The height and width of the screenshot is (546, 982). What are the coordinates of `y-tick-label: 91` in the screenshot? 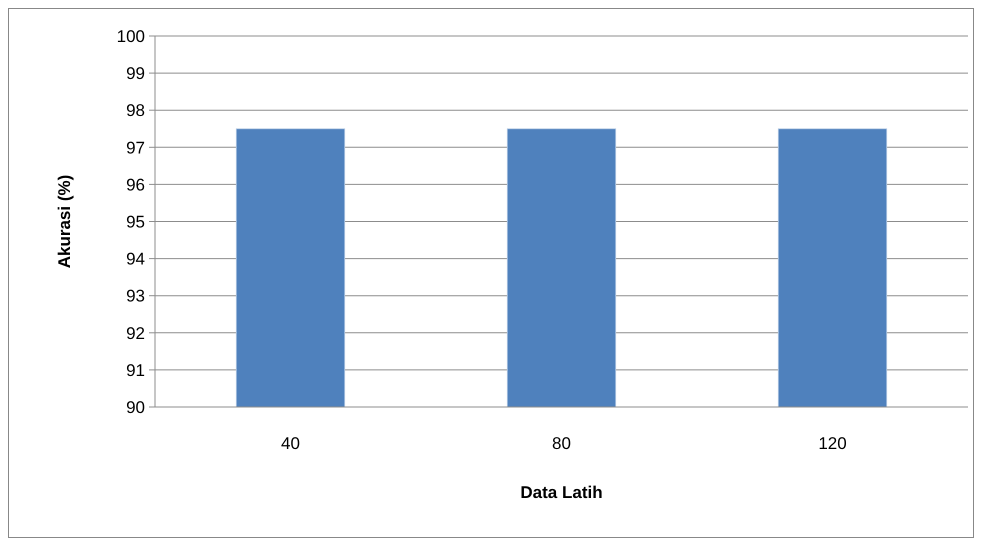 It's located at (135, 370).